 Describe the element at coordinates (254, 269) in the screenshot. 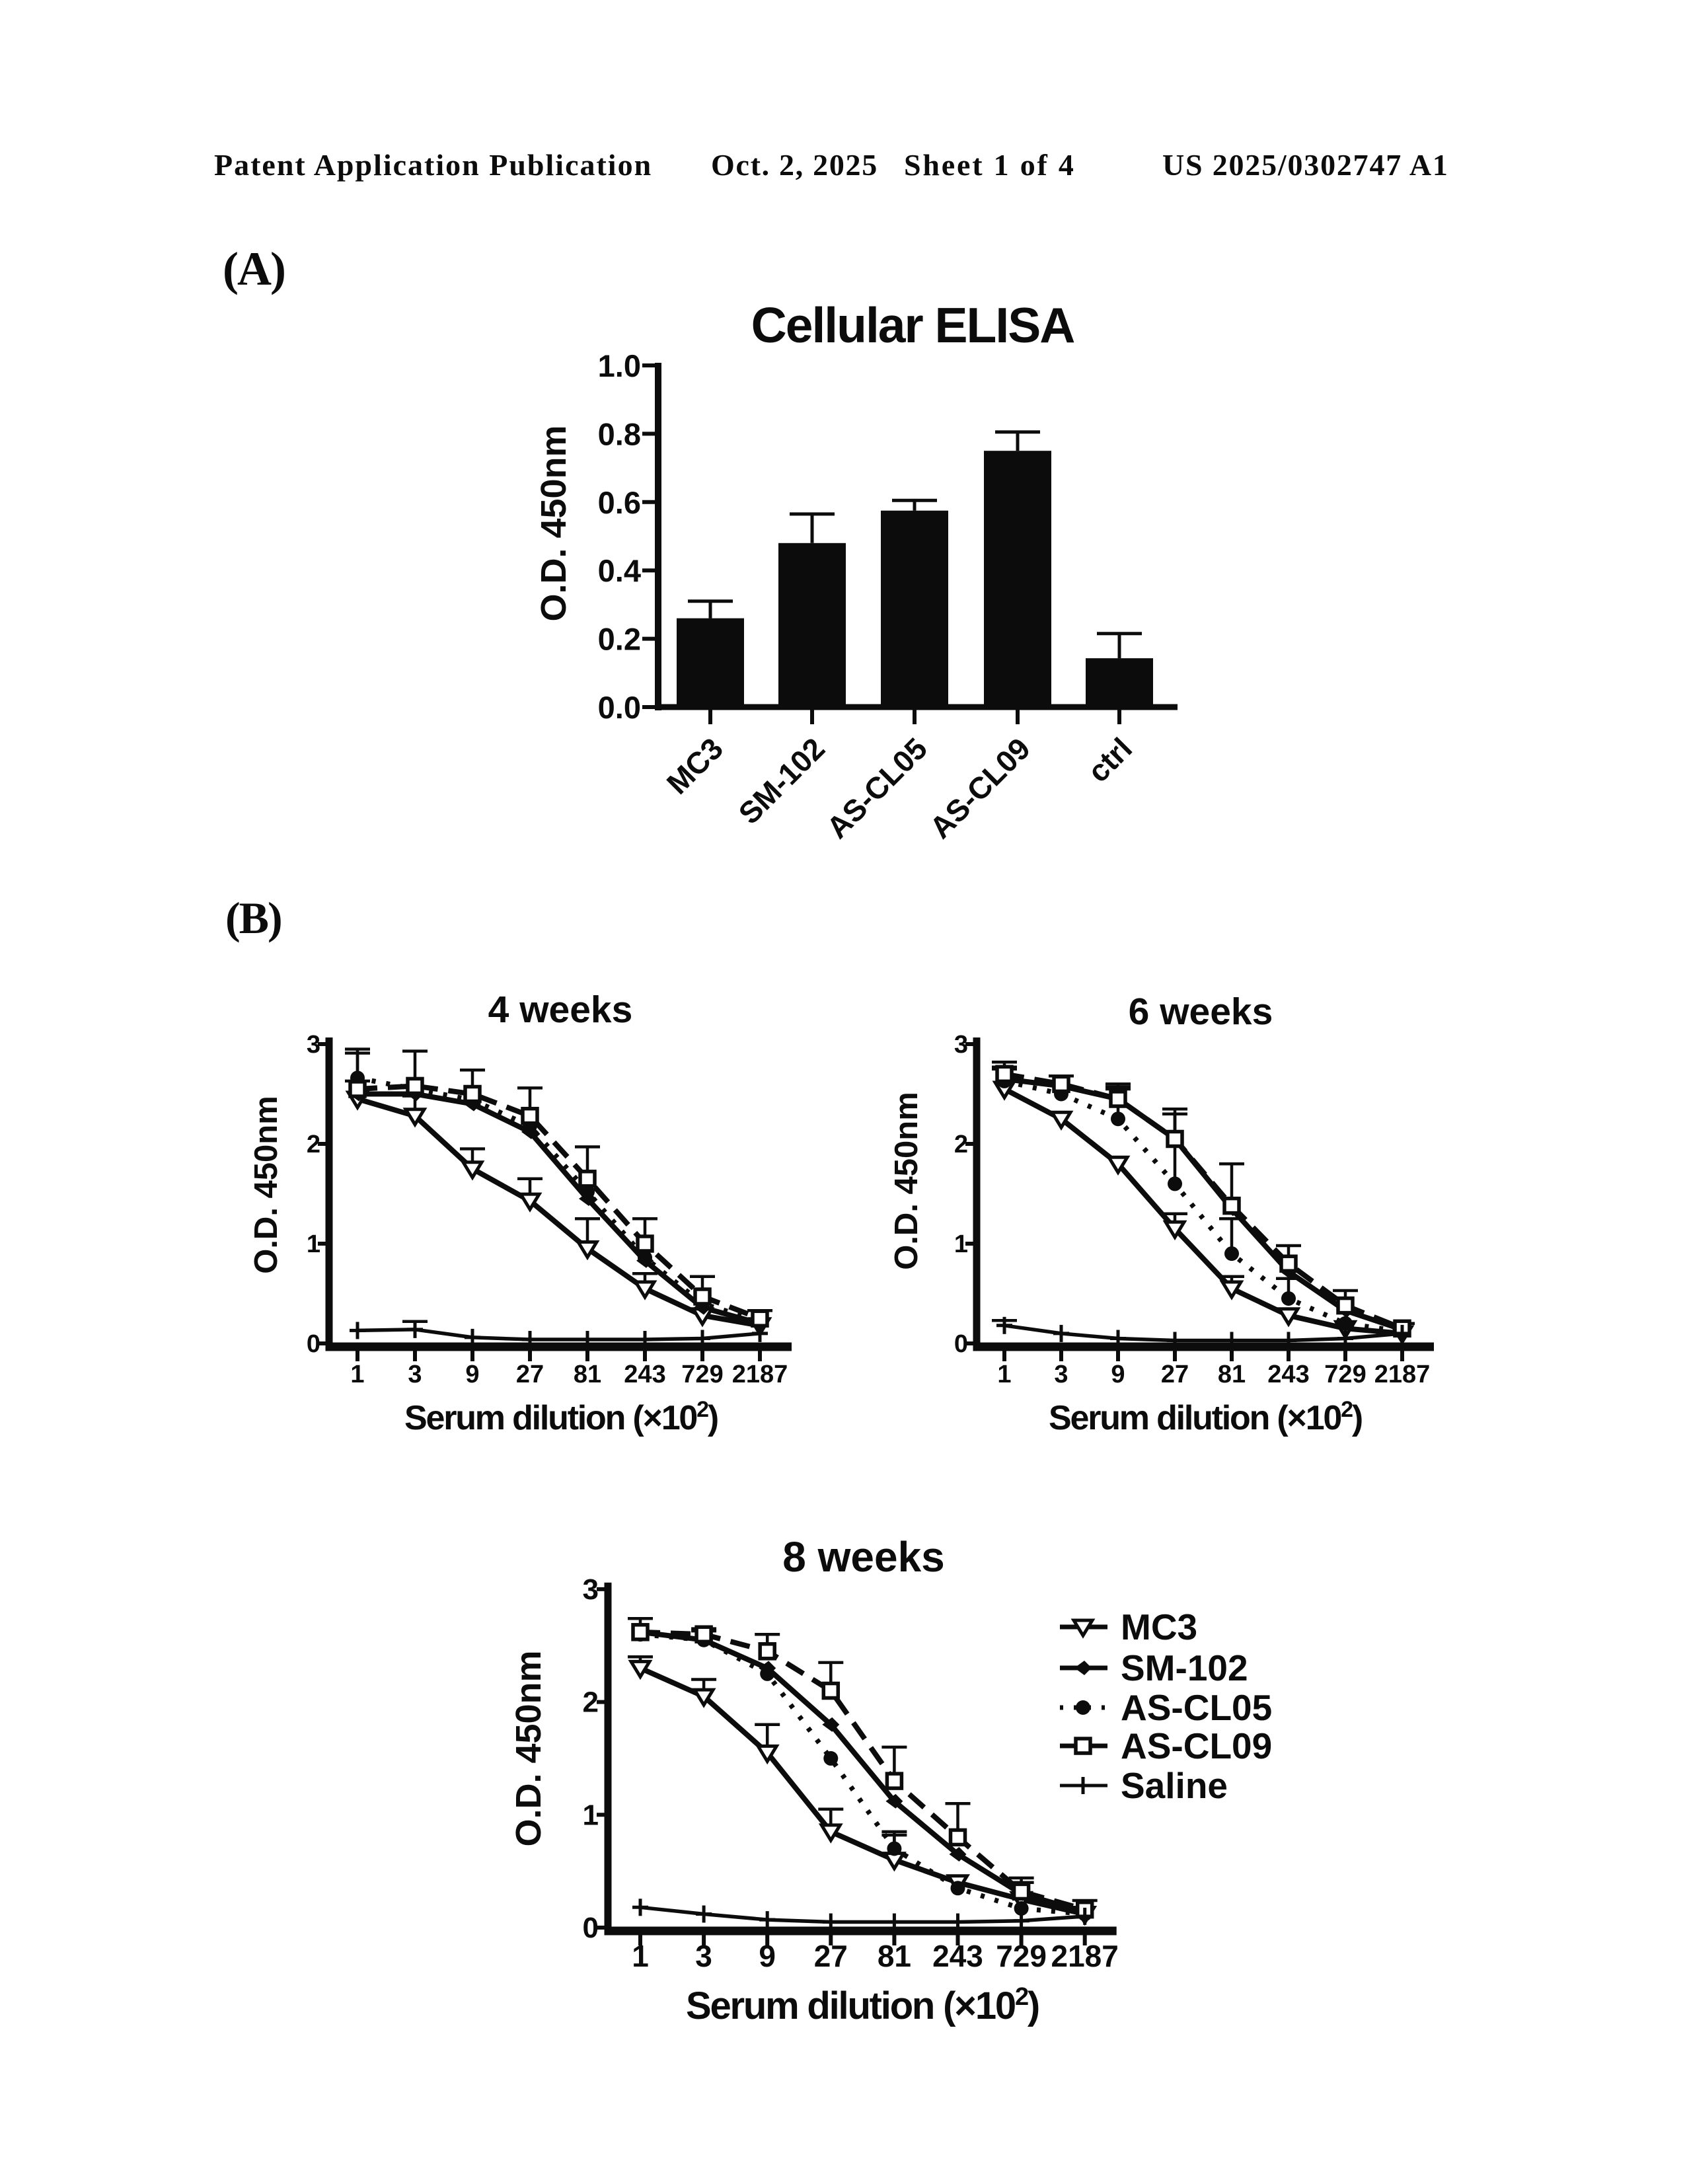

I see `svg-text: (A)` at that location.